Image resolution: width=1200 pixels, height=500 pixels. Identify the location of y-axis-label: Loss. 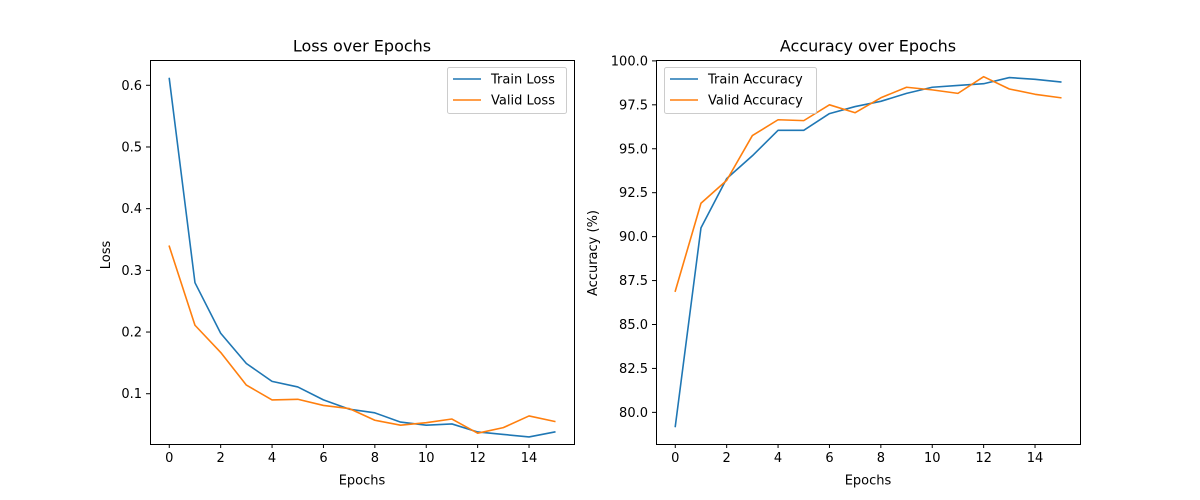
(106, 255).